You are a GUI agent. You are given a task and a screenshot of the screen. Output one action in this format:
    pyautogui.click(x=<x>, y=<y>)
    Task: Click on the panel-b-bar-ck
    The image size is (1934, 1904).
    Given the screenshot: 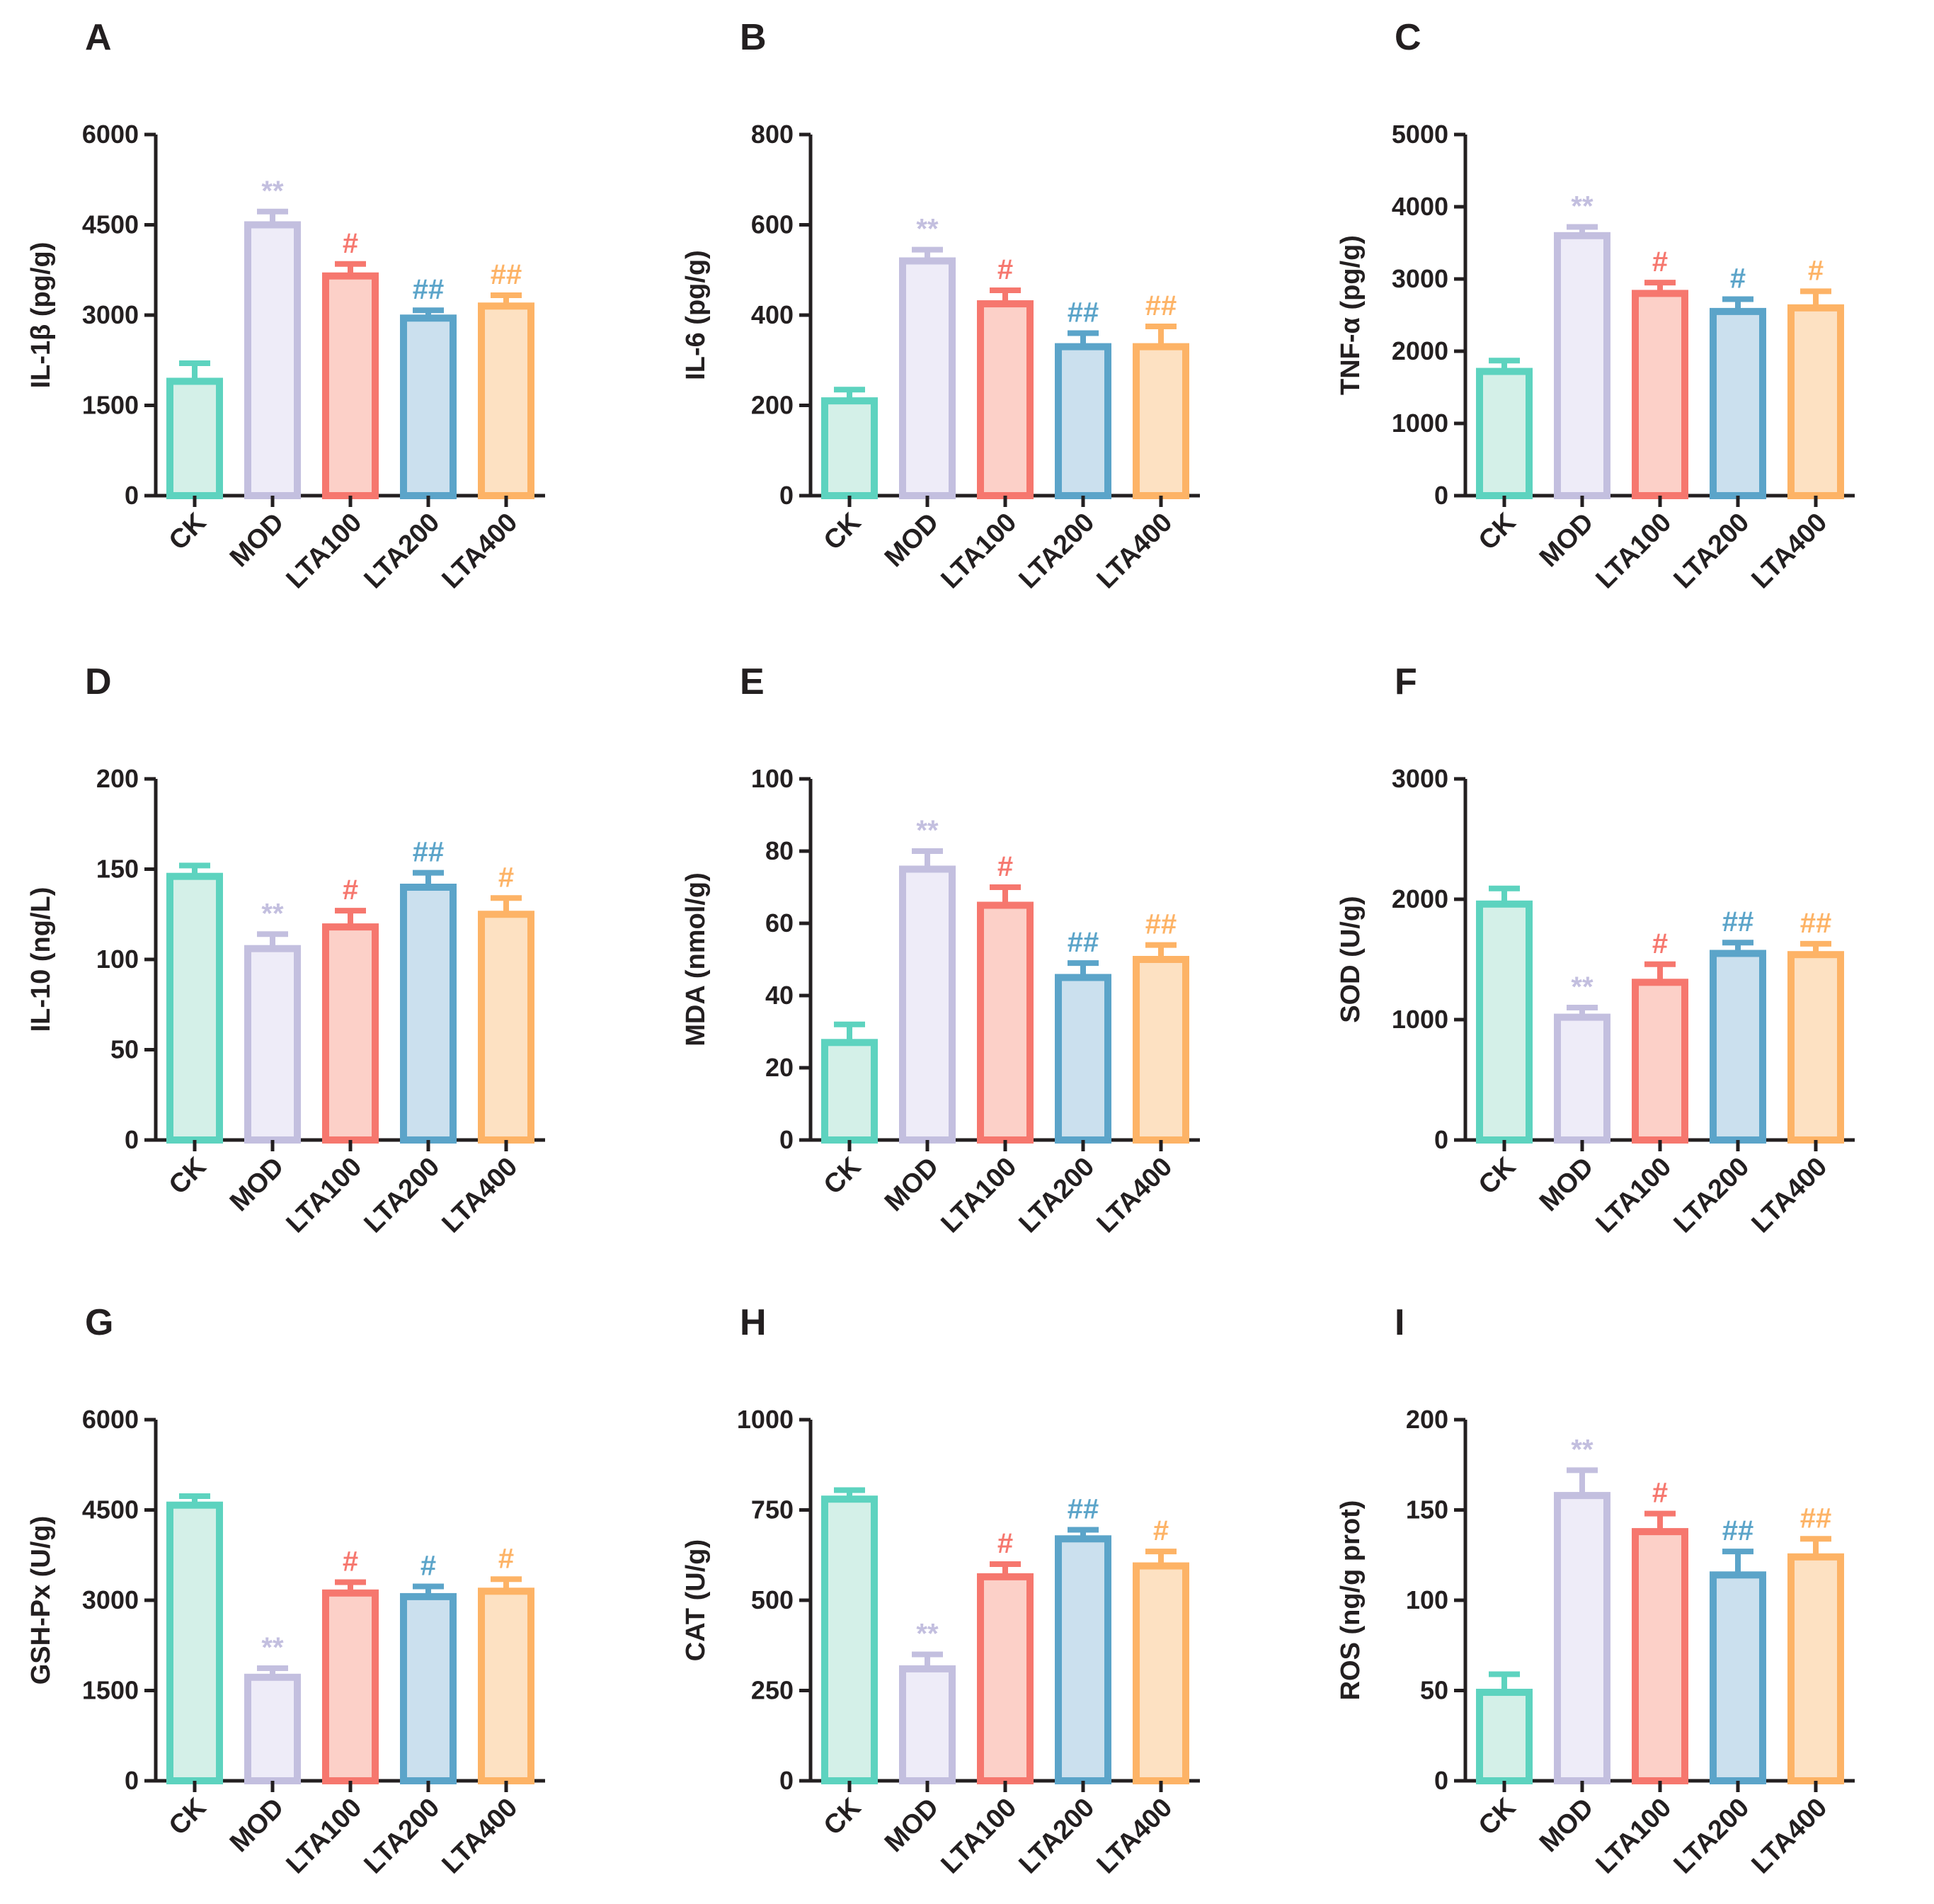 What is the action you would take?
    pyautogui.click(x=849, y=448)
    